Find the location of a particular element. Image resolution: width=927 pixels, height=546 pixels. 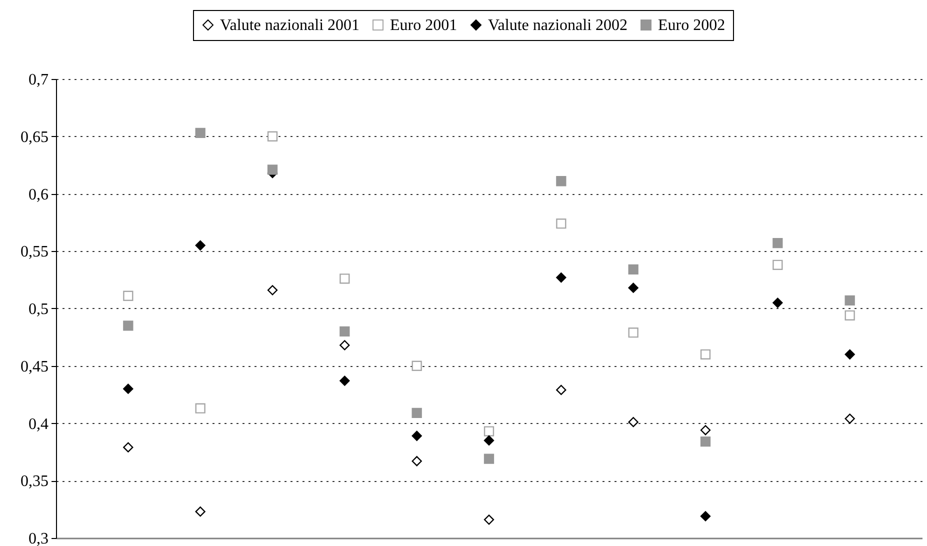

legend-label: Euro 2001 is located at coordinates (424, 25).